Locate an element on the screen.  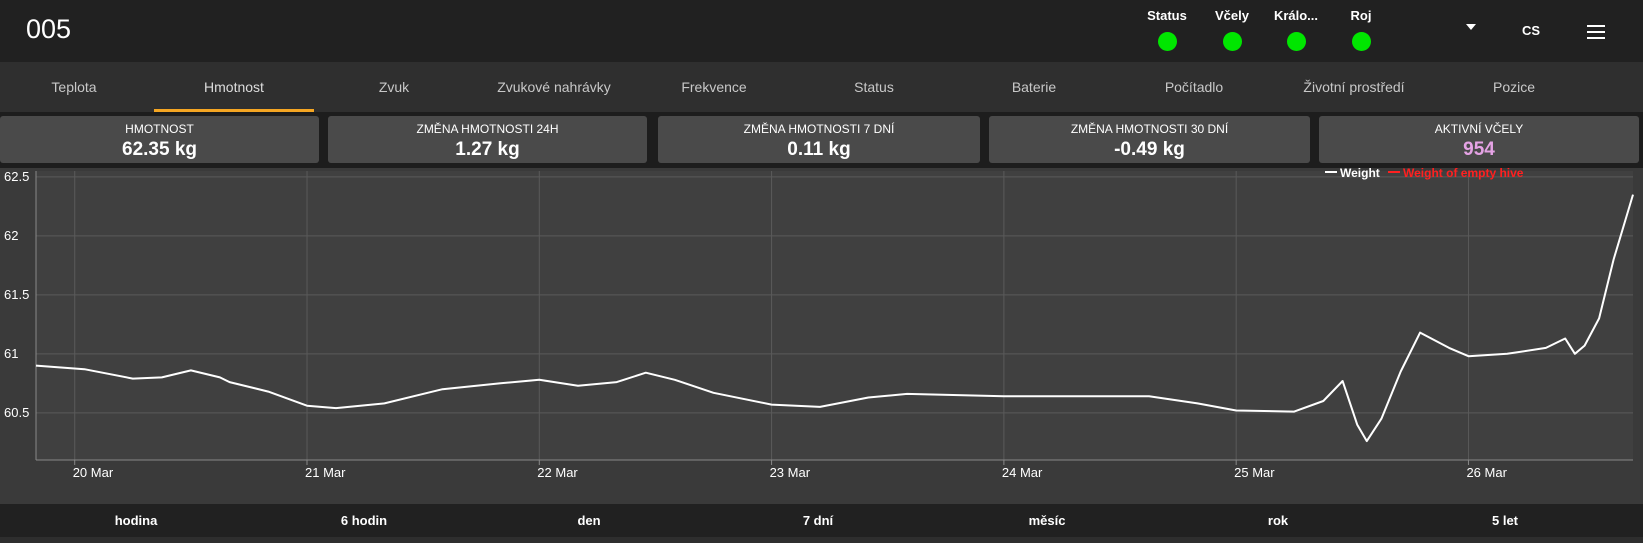
x-tick-label: 26 Mar is located at coordinates (1486, 472).